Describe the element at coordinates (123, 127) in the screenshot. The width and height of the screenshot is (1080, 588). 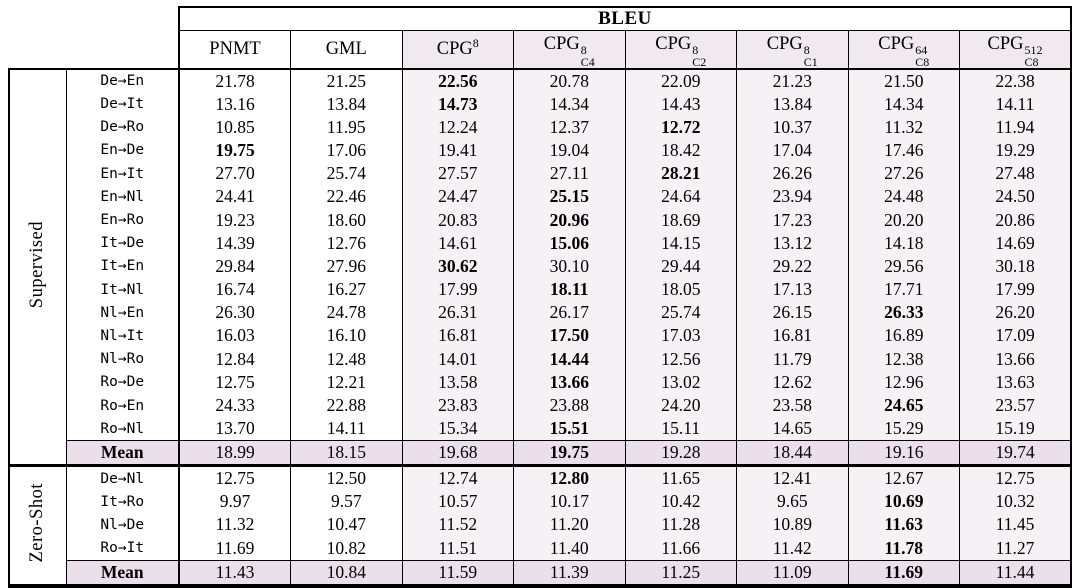
I see `lang-pair: De→Ro` at that location.